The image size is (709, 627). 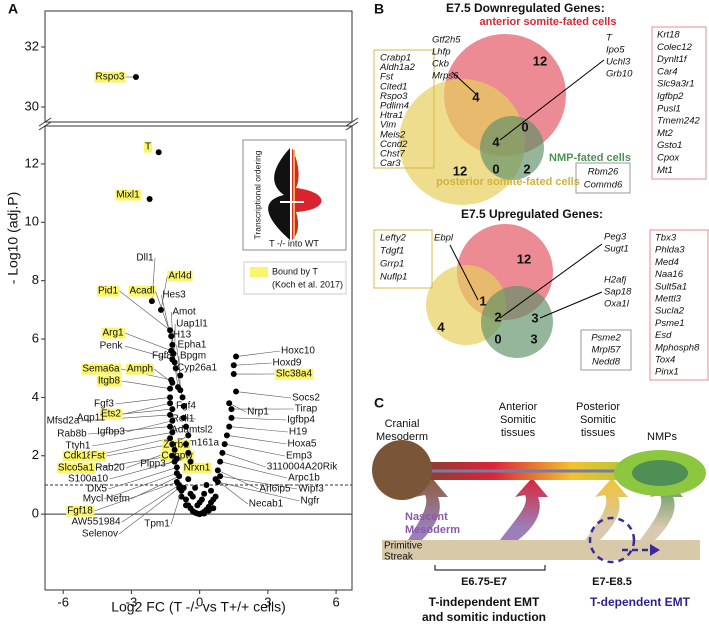 What do you see at coordinates (294, 374) in the screenshot?
I see `point-label: Slc38a4` at bounding box center [294, 374].